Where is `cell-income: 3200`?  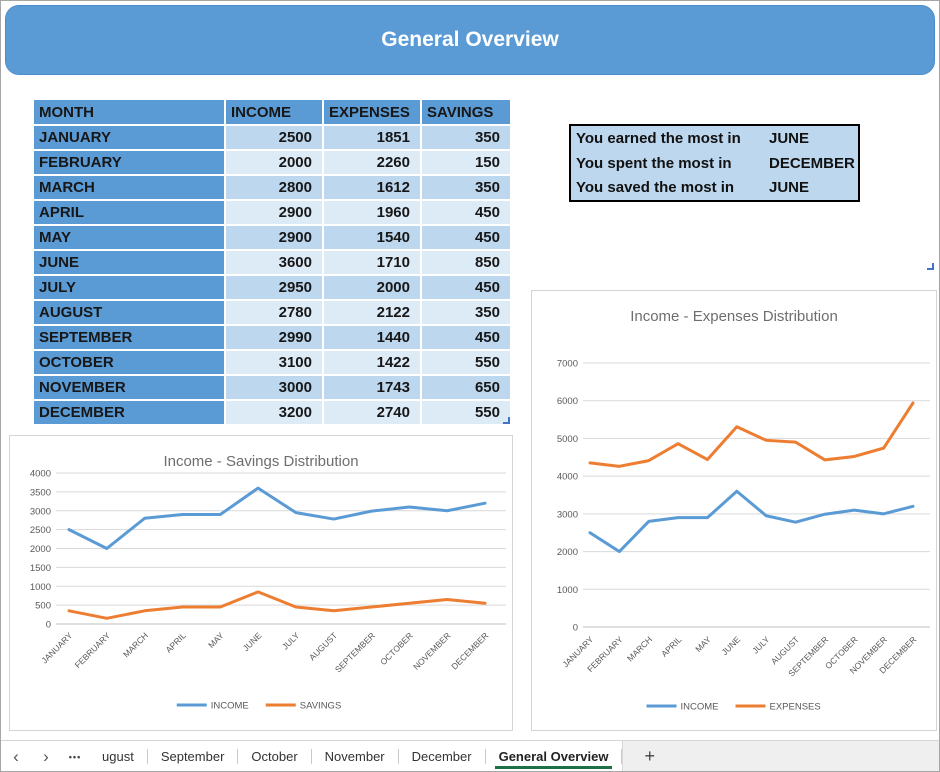
cell-income: 3200 is located at coordinates (274, 412).